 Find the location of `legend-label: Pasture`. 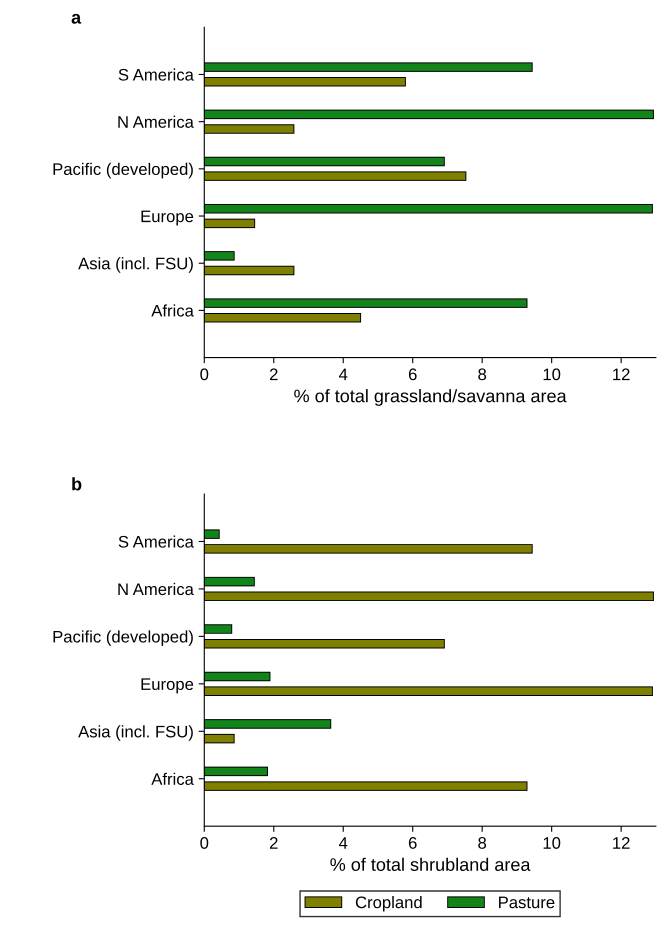

legend-label: Pasture is located at coordinates (526, 902).